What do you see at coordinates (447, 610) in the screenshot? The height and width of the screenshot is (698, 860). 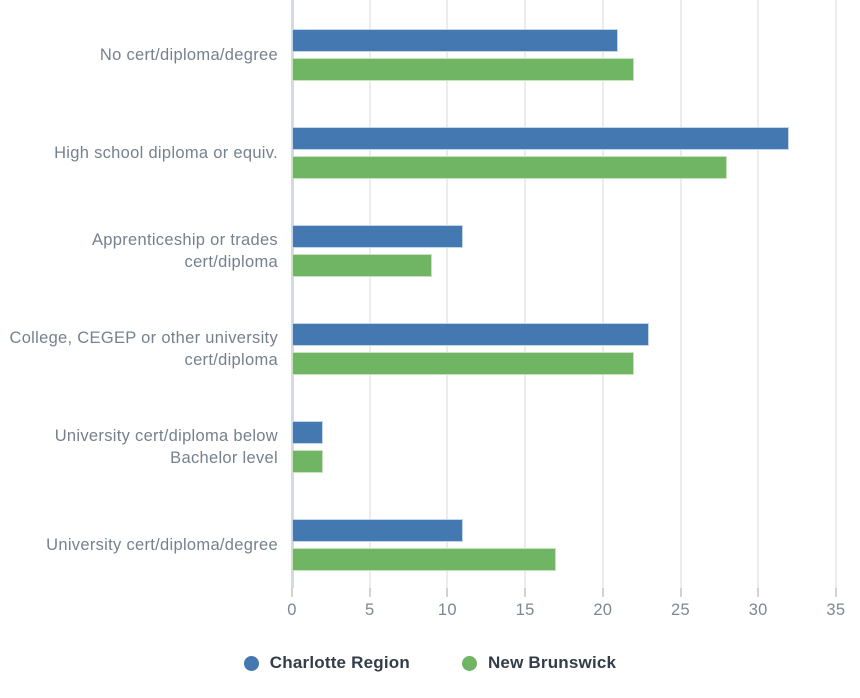 I see `x-axis-tick-label-10: 10` at bounding box center [447, 610].